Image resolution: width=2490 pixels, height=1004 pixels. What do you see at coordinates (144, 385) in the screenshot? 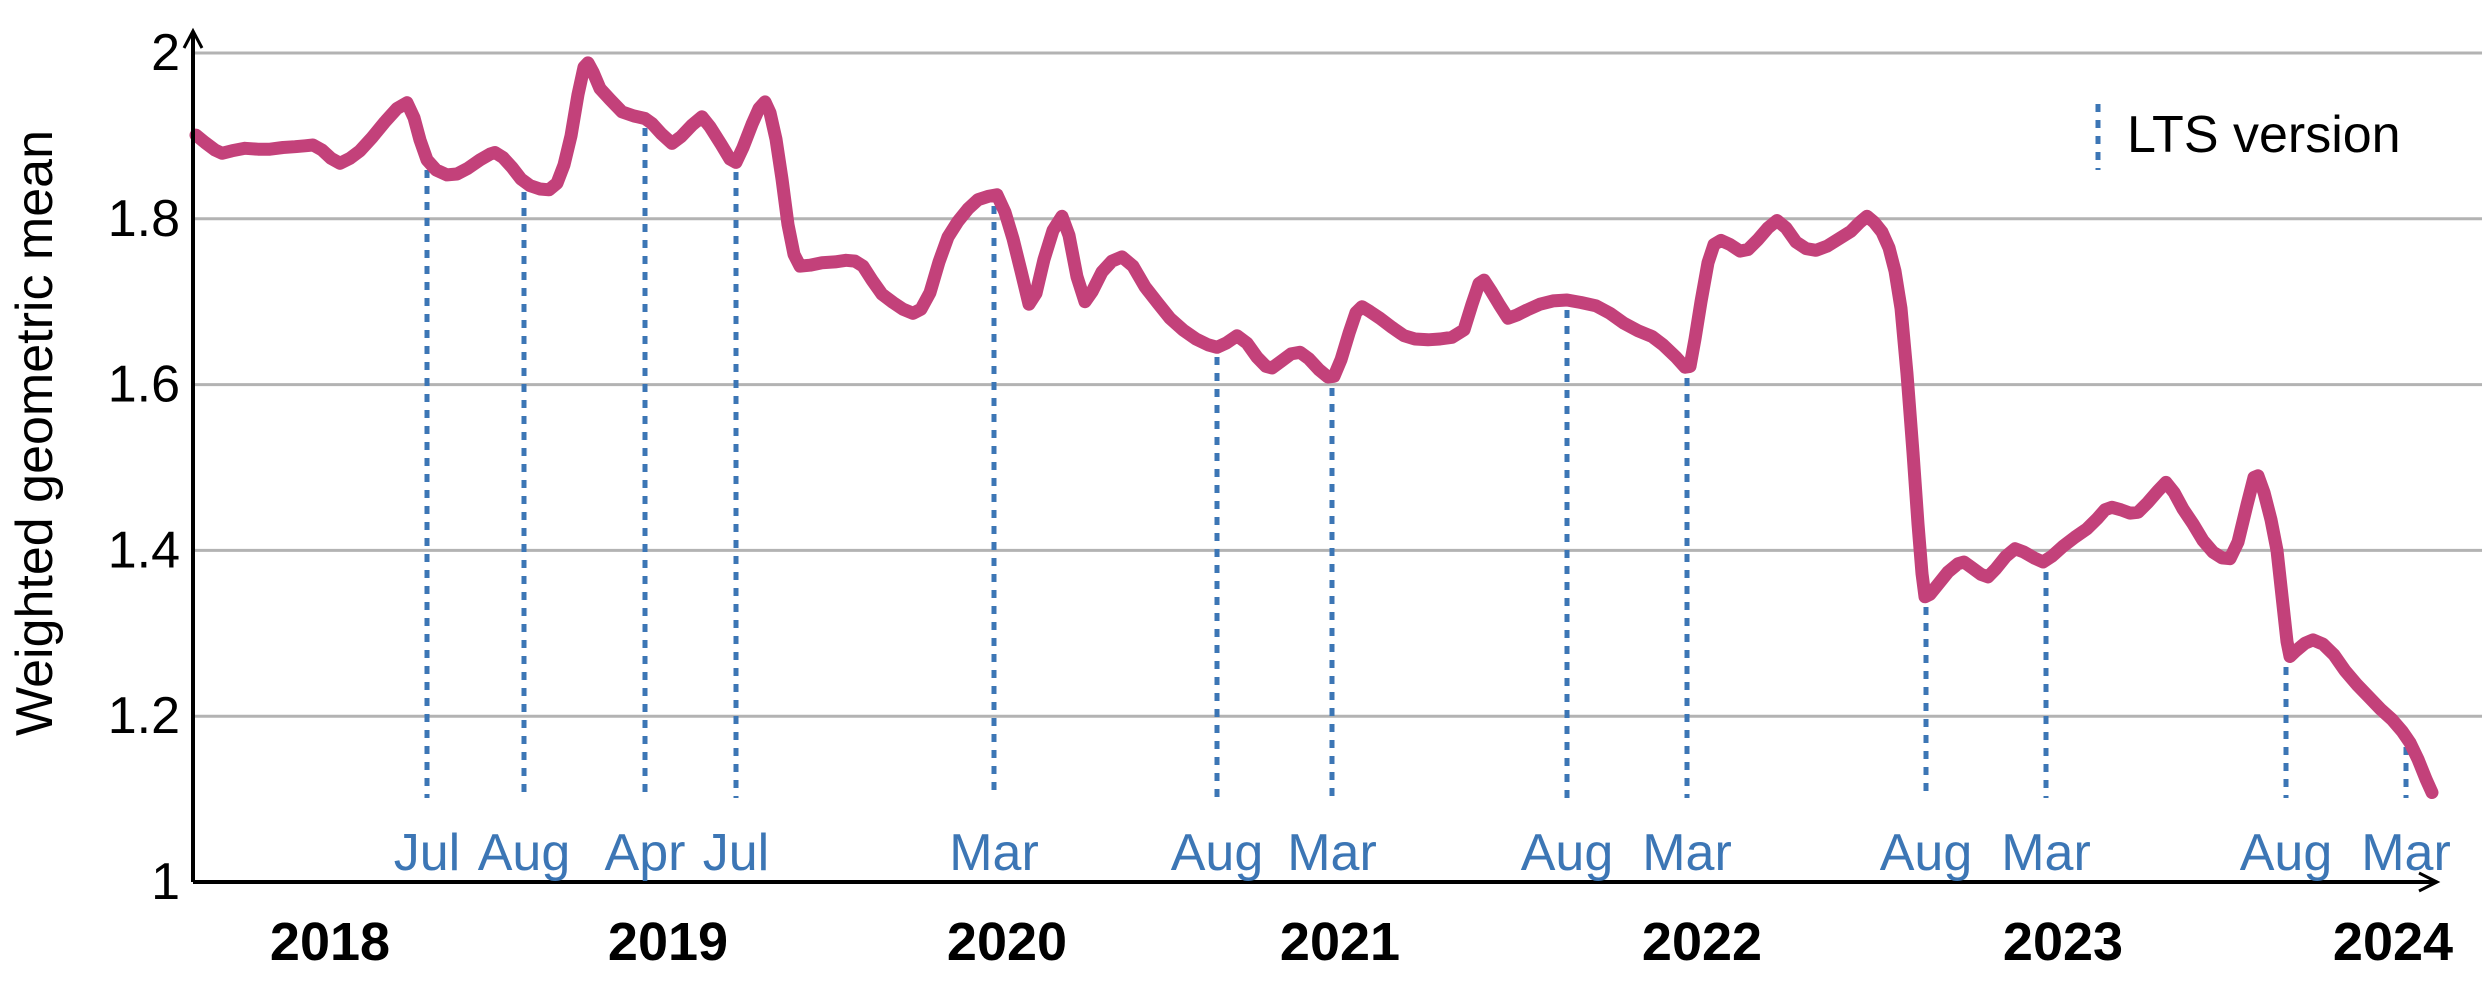
I see `y-tick-label: 1.6` at bounding box center [144, 385].